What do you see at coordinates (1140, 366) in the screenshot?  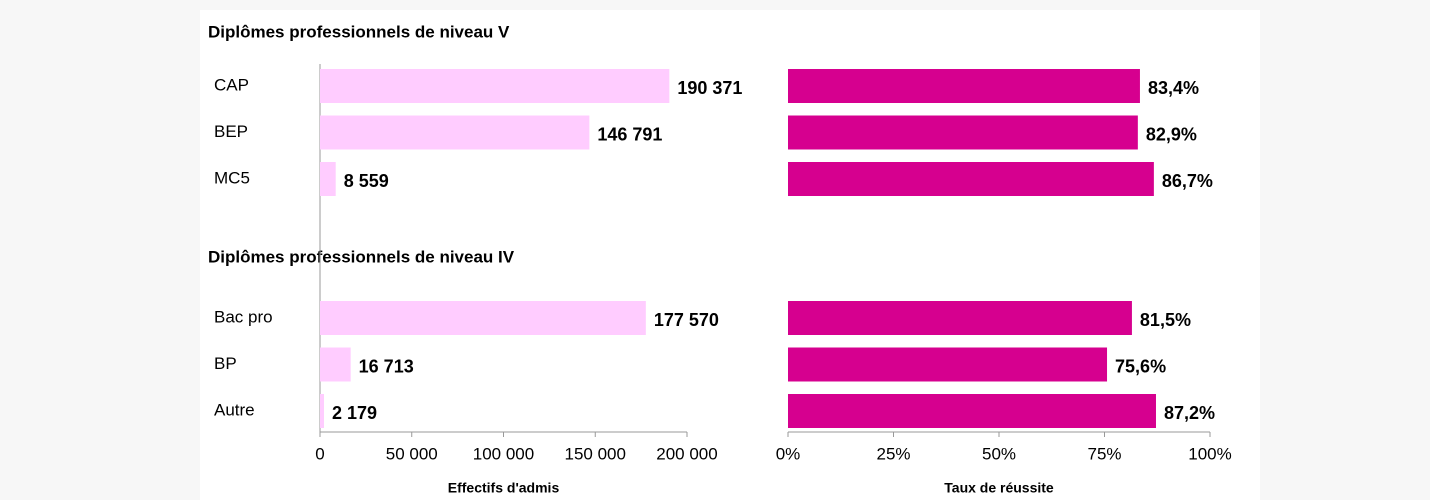 I see `value-label: 75,6%` at bounding box center [1140, 366].